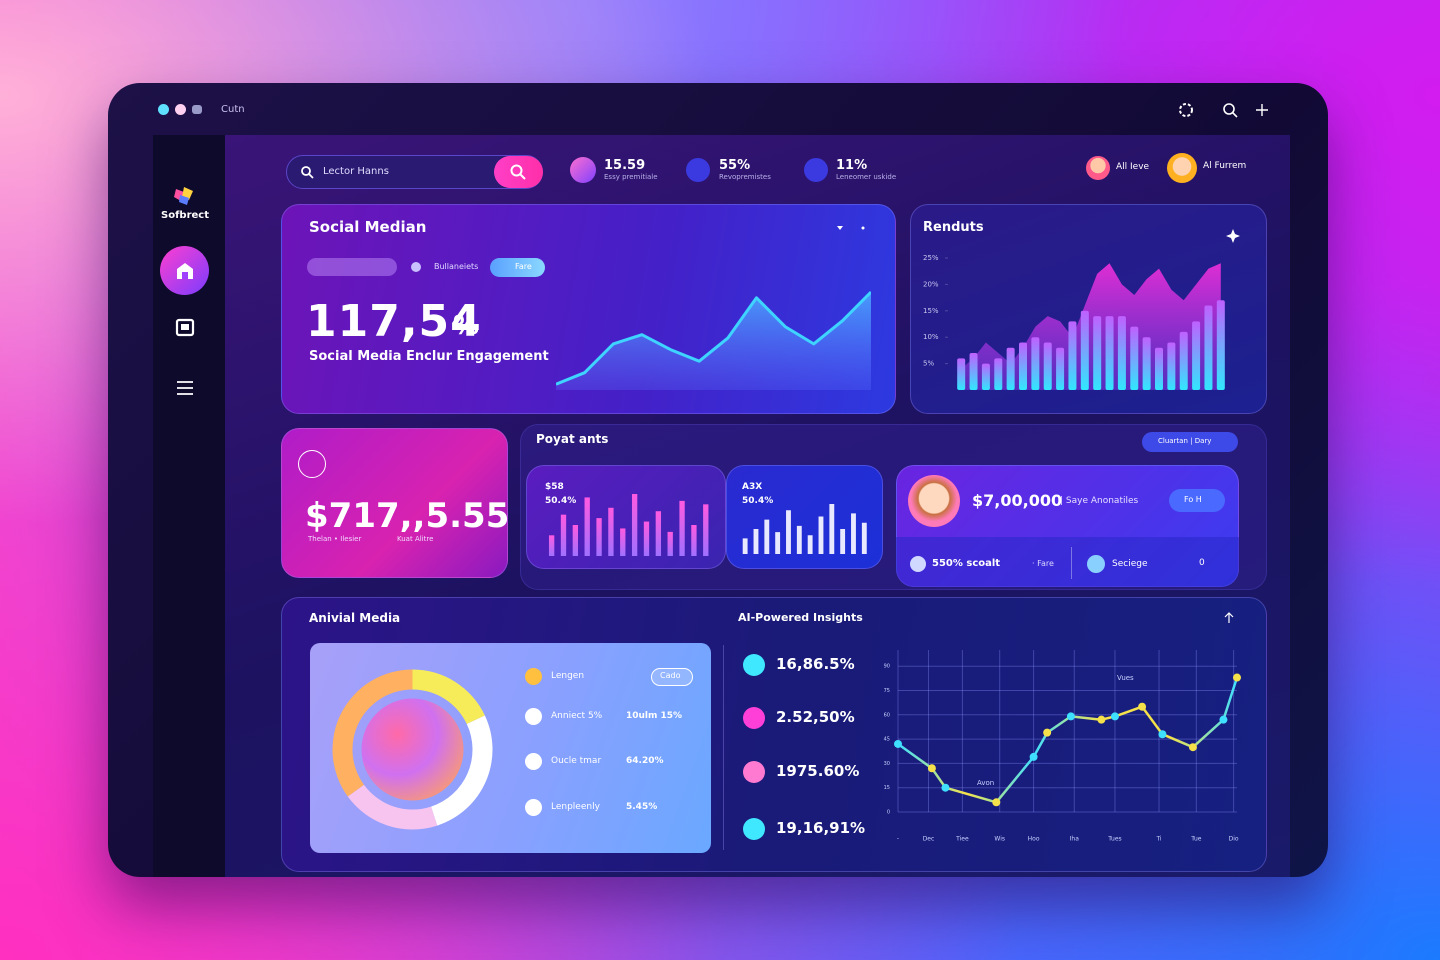 This screenshot has width=1440, height=960. What do you see at coordinates (1114, 839) in the screenshot?
I see `x-tick-label: Tues` at bounding box center [1114, 839].